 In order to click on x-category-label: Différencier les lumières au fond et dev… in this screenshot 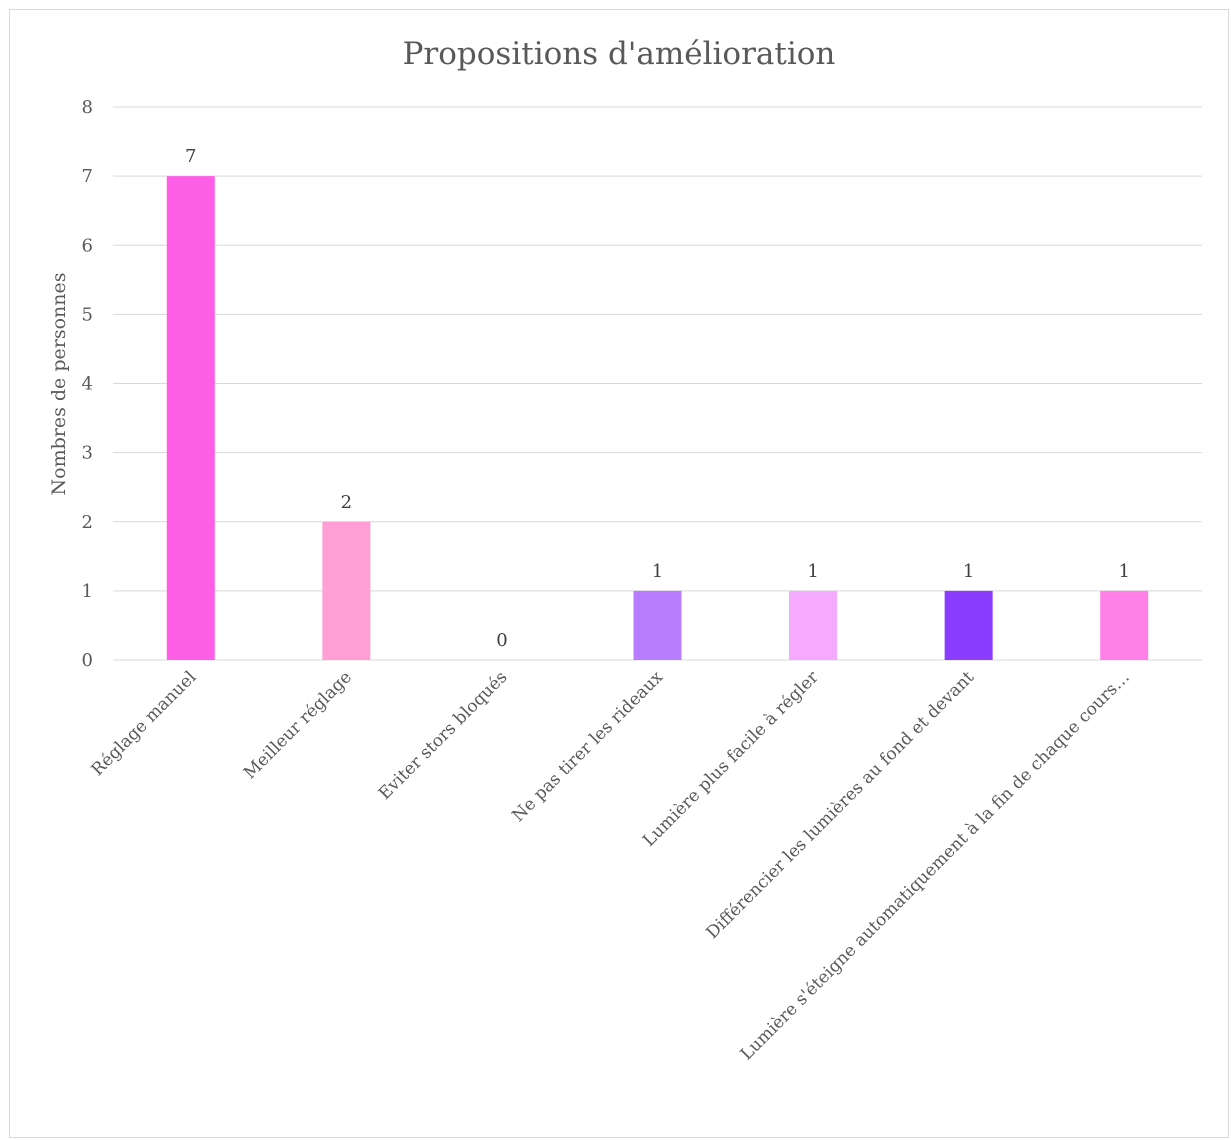, I will do `click(841, 805)`.